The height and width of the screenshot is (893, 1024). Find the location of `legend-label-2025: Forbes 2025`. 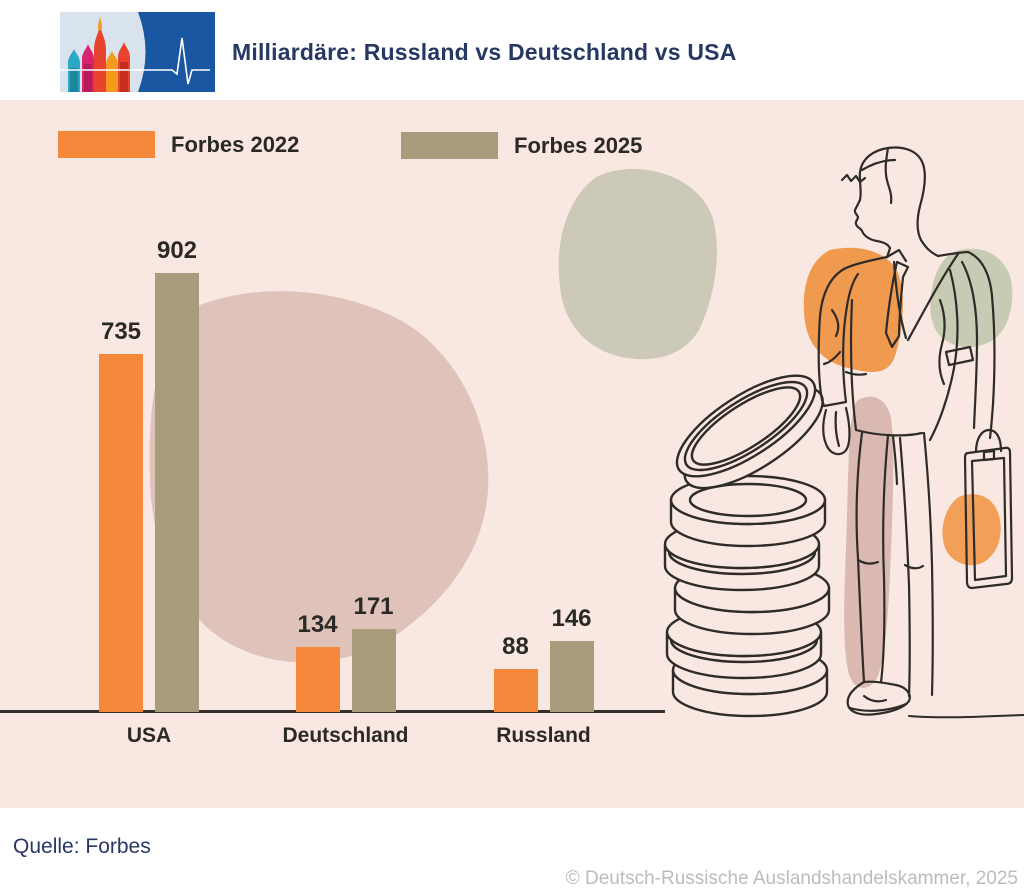

legend-label-2025: Forbes 2025 is located at coordinates (578, 145).